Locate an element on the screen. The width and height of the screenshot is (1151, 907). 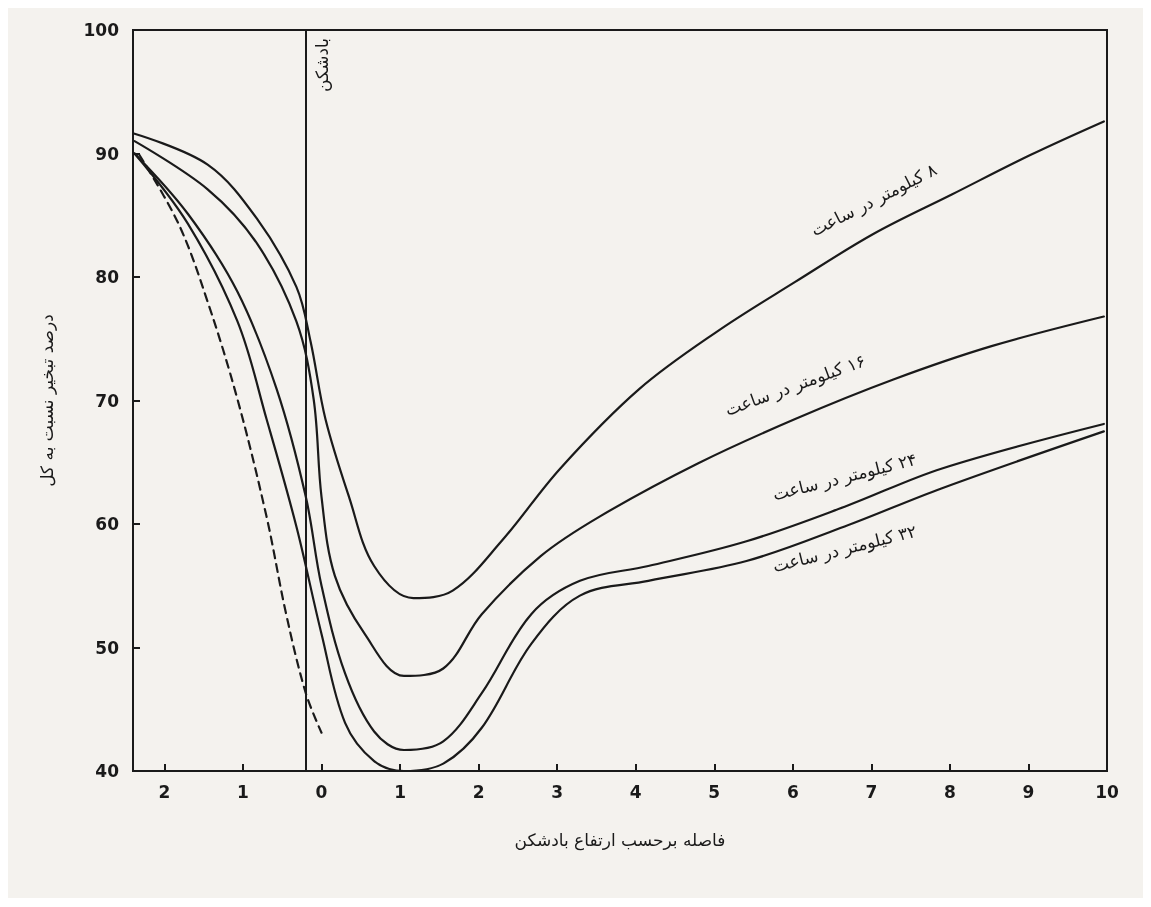
y-tick-label: 50 is located at coordinates (107, 647).